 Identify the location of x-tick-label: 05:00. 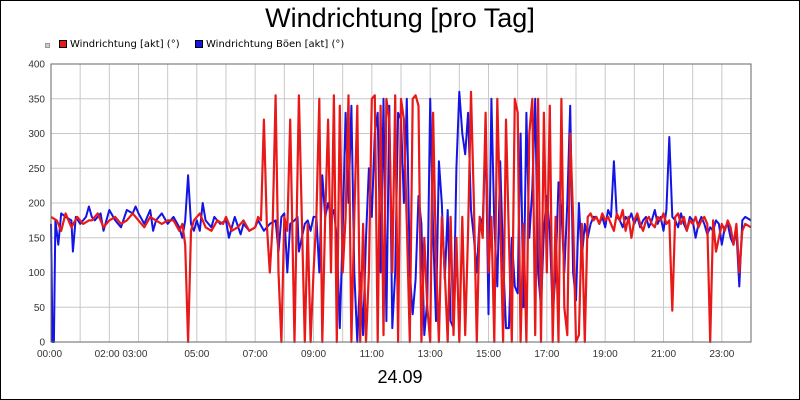
(196, 354).